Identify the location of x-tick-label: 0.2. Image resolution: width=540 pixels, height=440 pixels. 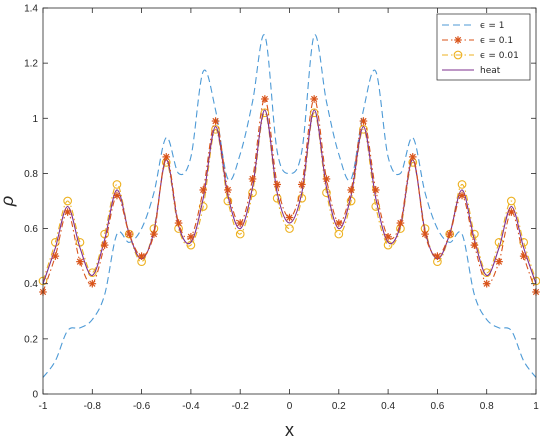
(339, 406).